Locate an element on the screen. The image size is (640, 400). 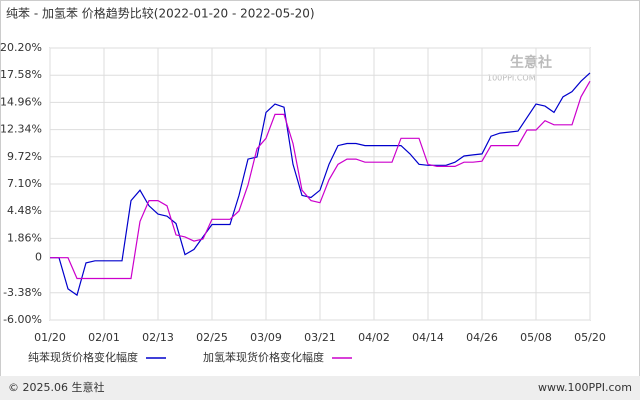
x-tick-label: 05/20 is located at coordinates (590, 337).